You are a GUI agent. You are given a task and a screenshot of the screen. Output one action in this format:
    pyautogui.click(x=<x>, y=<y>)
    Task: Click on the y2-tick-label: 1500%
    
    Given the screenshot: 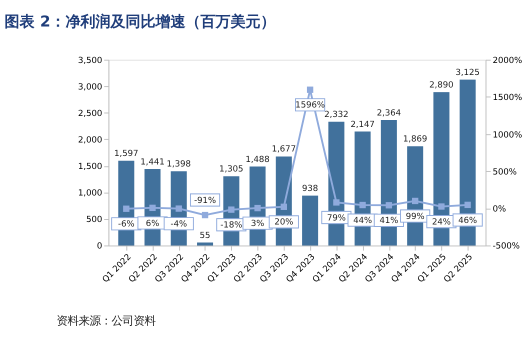 What is the action you would take?
    pyautogui.click(x=507, y=97)
    